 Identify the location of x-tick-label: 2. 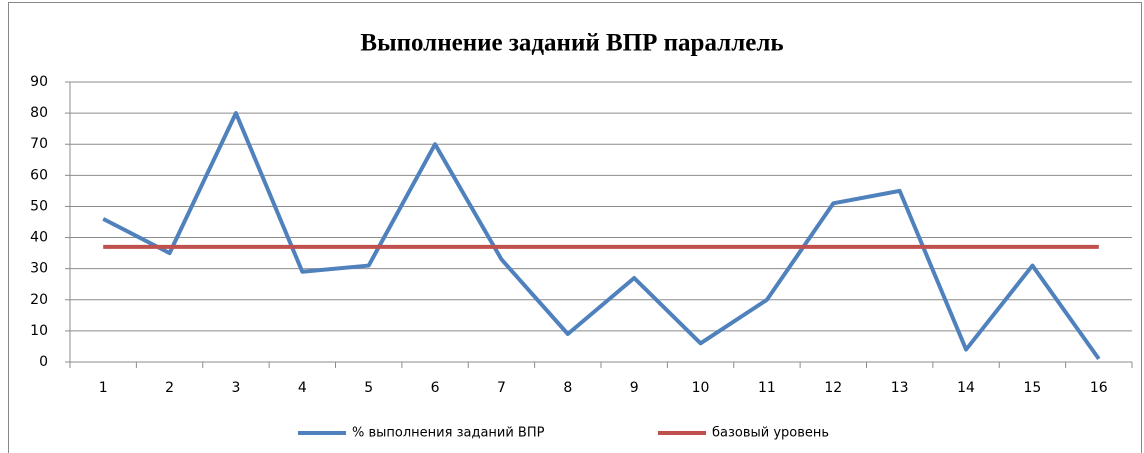
(169, 388).